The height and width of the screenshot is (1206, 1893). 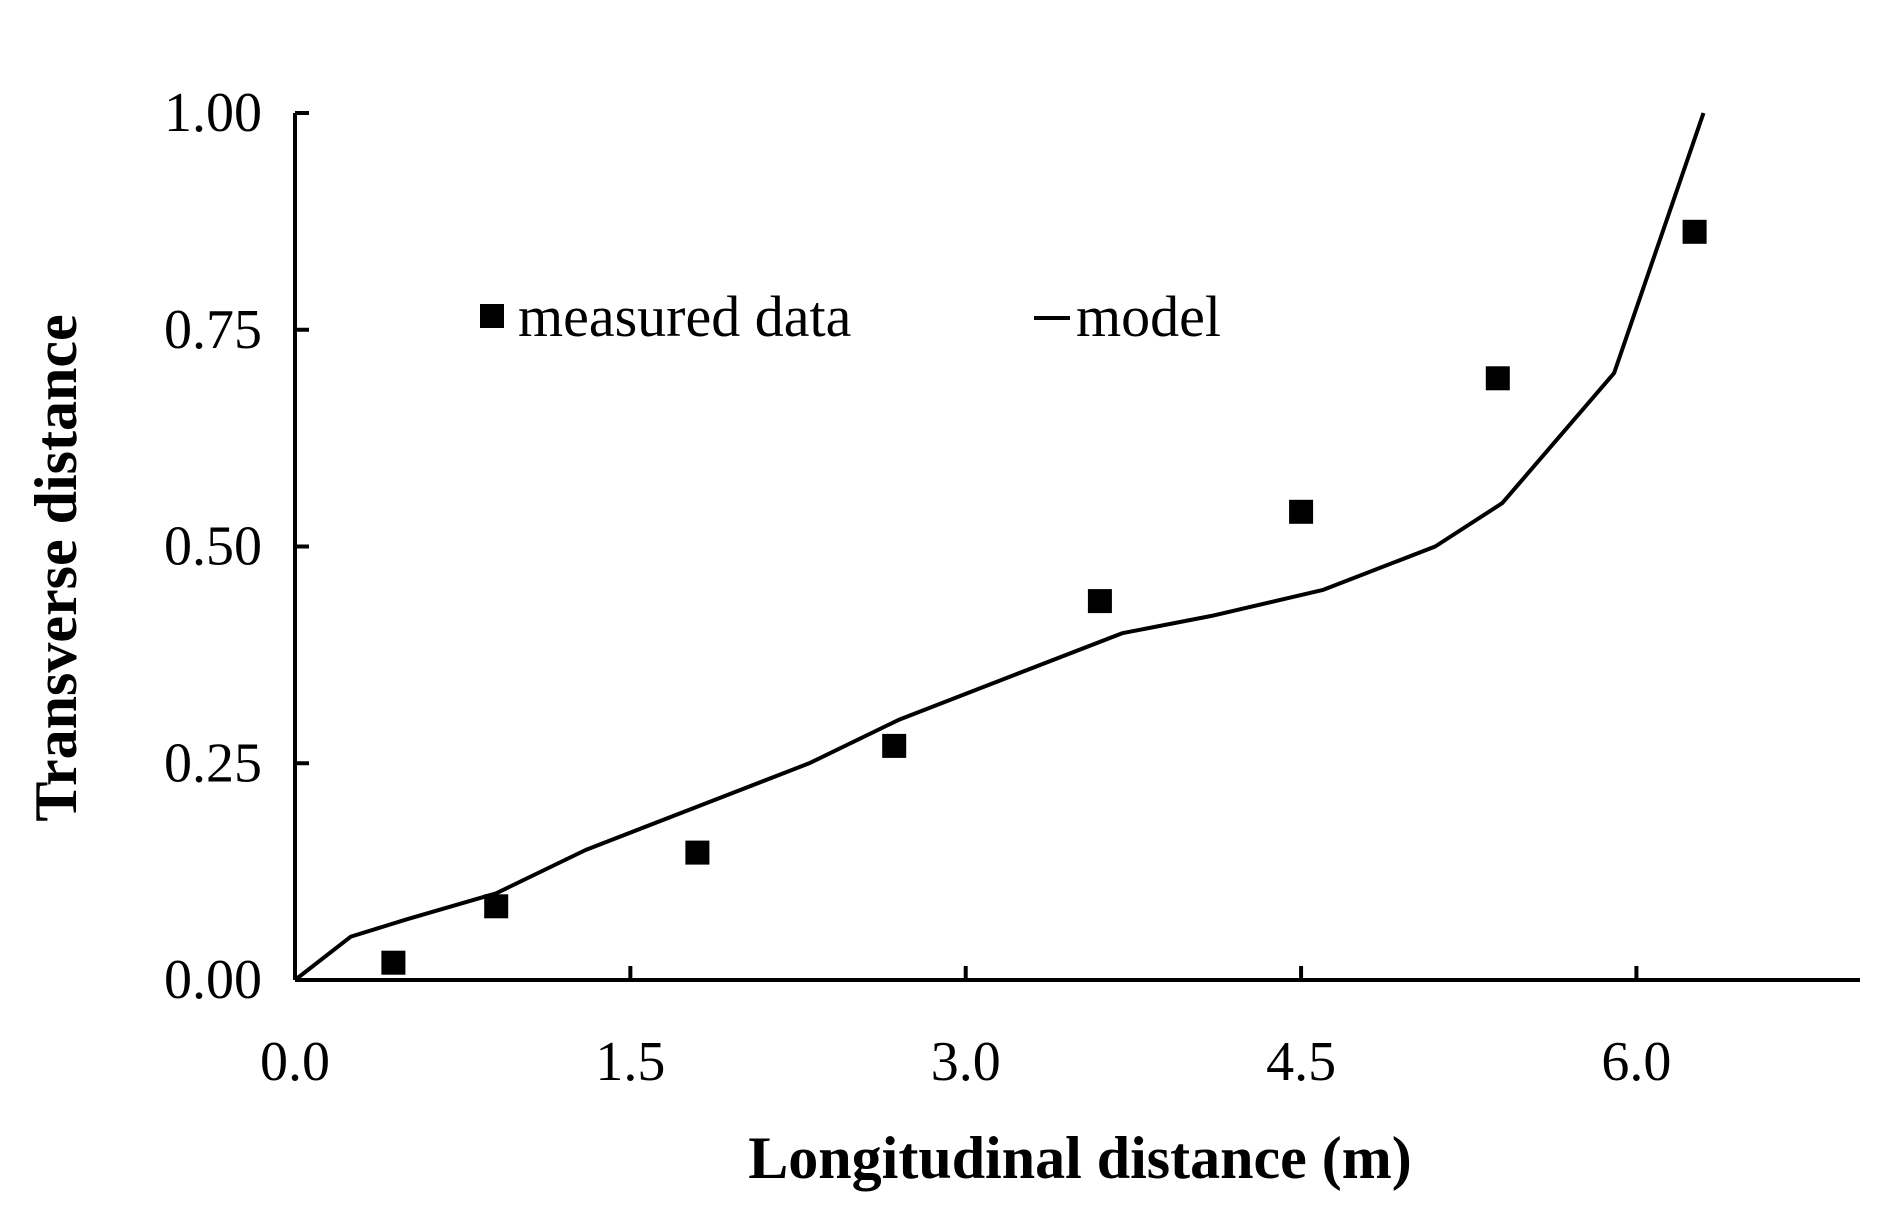 What do you see at coordinates (295, 1062) in the screenshot?
I see `x-tick-label: 0.0` at bounding box center [295, 1062].